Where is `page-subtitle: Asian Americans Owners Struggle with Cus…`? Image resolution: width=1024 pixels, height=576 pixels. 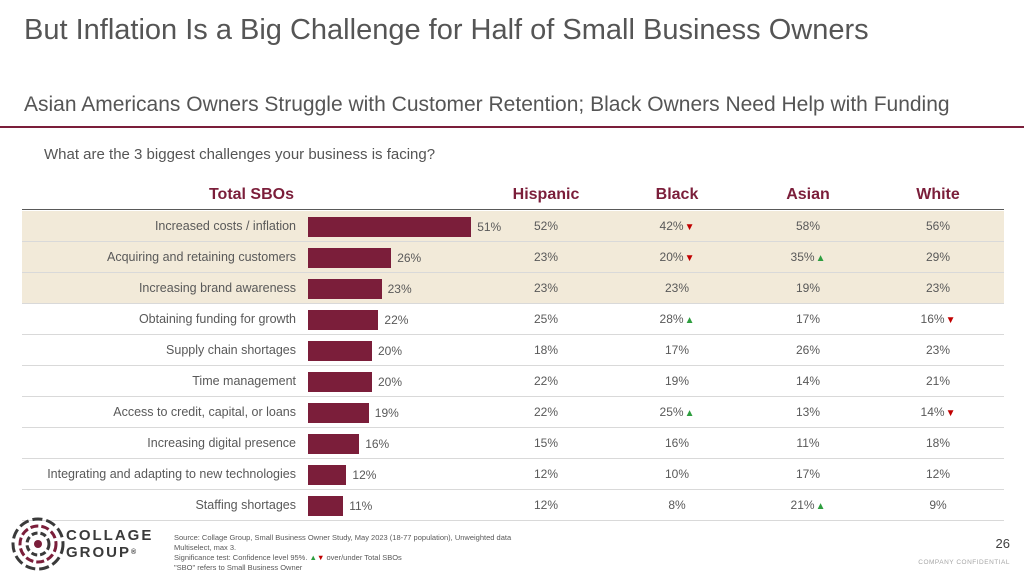 page-subtitle: Asian Americans Owners Struggle with Cus… is located at coordinates (487, 104).